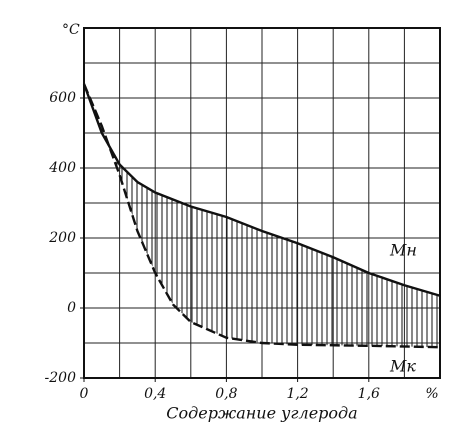 The width and height of the screenshot is (472, 446). What do you see at coordinates (369, 394) in the screenshot?
I see `x-tick-label: 1,6` at bounding box center [369, 394].